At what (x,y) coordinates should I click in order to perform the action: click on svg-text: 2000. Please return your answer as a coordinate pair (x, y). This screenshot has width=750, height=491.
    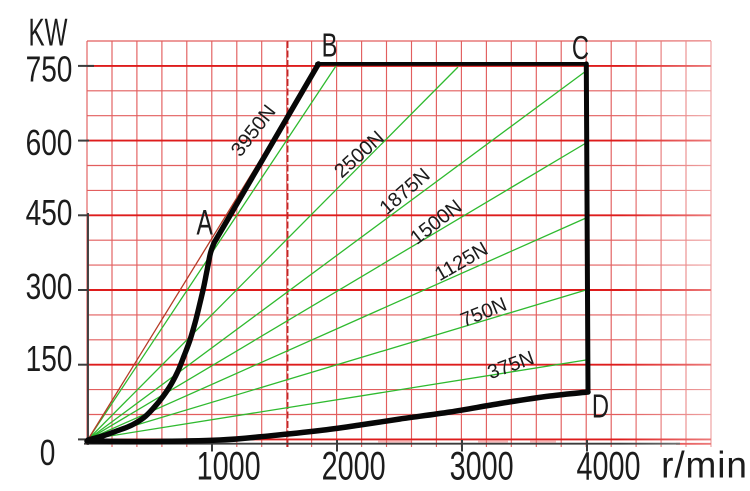
    Looking at the image, I should click on (354, 466).